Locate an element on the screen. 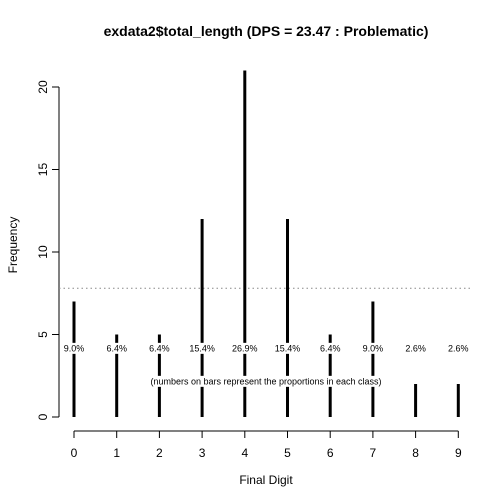  x-axis: 0 1 2 3 4 5 6 7 8 9 is located at coordinates (266, 445).